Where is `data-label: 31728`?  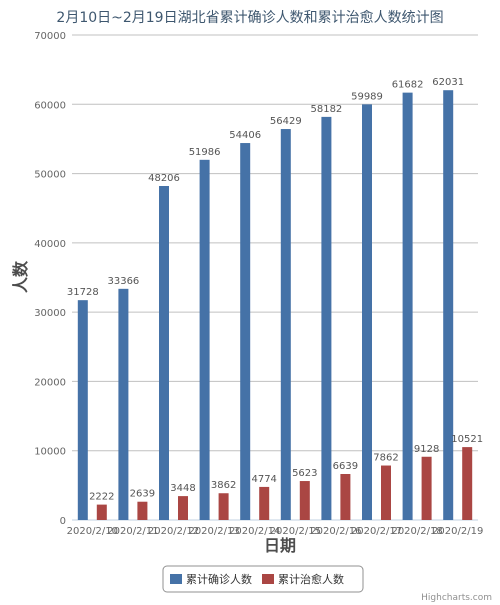
data-label: 31728 is located at coordinates (83, 292).